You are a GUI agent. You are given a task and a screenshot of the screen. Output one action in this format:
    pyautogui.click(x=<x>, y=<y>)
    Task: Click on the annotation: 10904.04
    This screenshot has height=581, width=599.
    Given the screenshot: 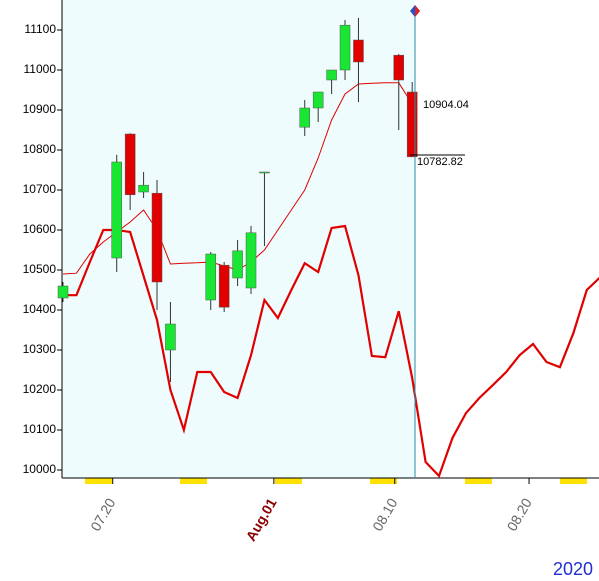 What is the action you would take?
    pyautogui.click(x=446, y=105)
    